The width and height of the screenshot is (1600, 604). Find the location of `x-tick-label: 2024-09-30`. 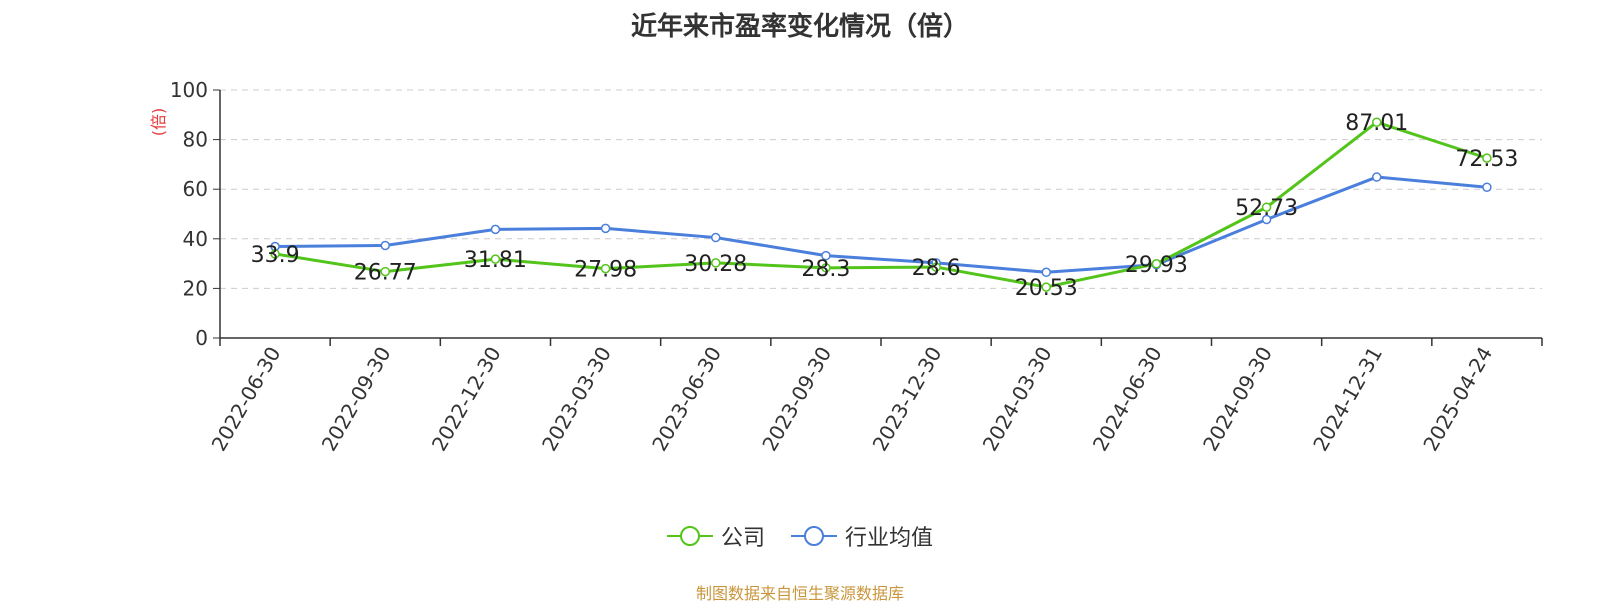

x-tick-label: 2024-09-30 is located at coordinates (1237, 399).